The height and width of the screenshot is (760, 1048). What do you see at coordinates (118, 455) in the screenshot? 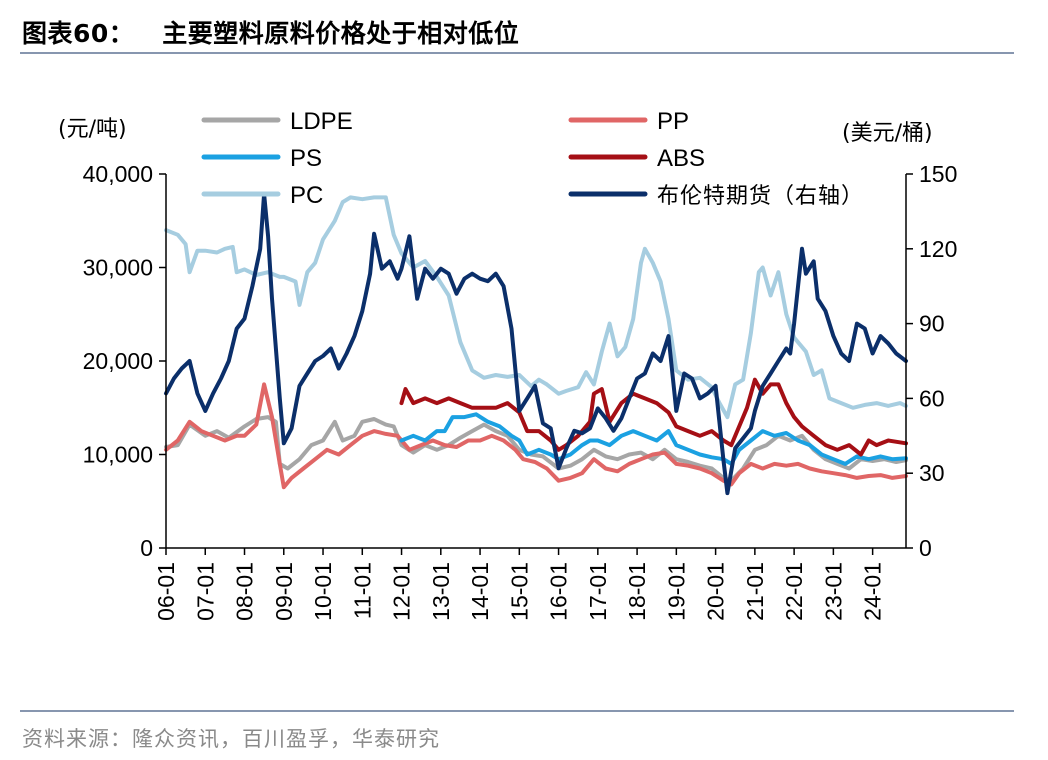
I see `left-tick-label: 10,000` at bounding box center [118, 455].